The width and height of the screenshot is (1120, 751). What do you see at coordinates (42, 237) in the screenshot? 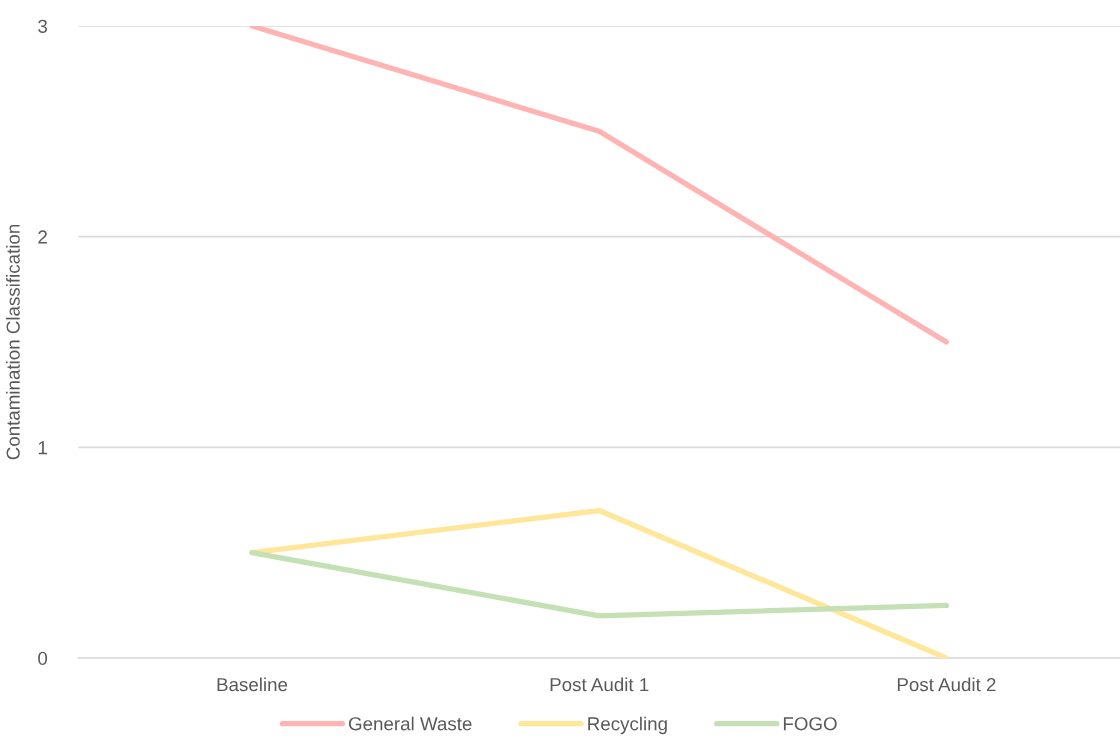
I see `y-tick-label: 2` at bounding box center [42, 237].